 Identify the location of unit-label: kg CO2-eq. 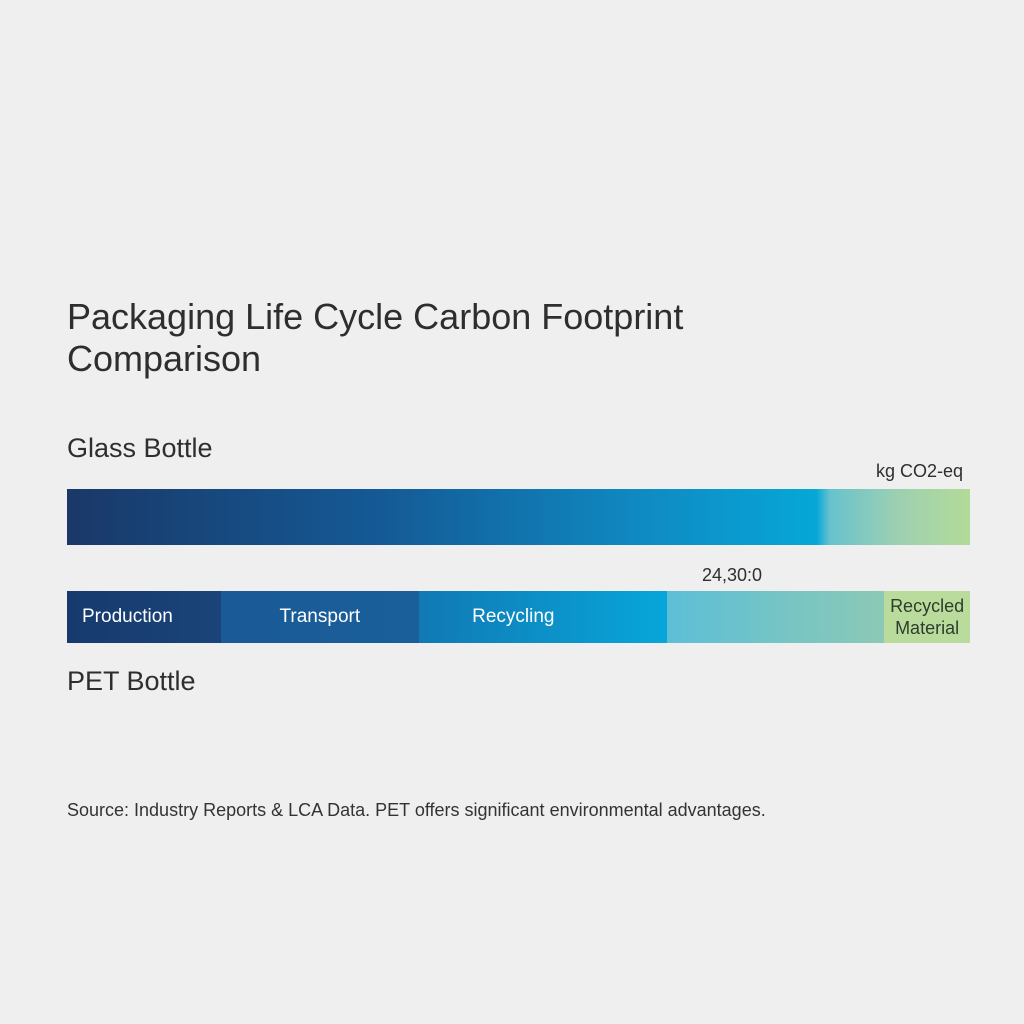
(919, 471).